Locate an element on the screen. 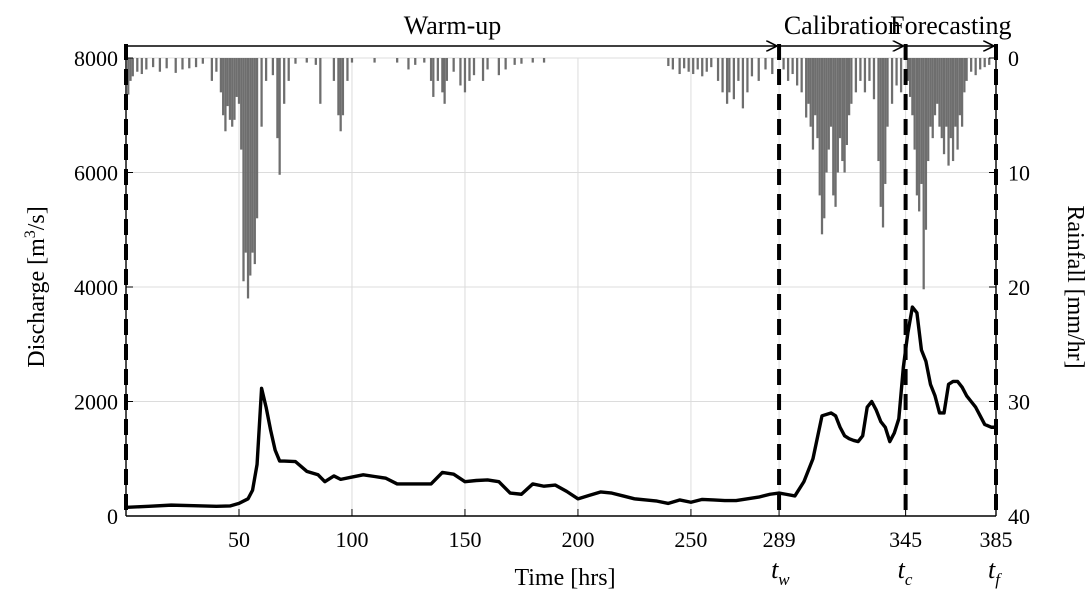  phase-label: Calibration is located at coordinates (842, 25).